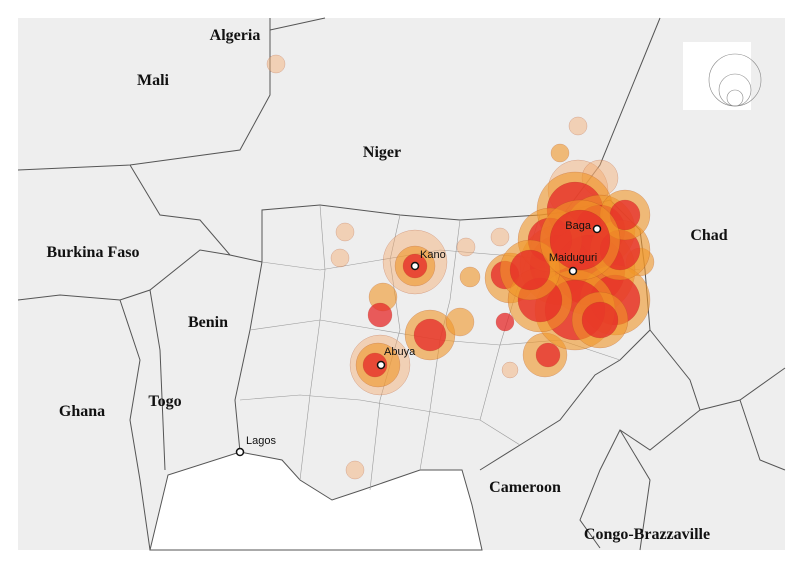 The width and height of the screenshot is (800, 574). Describe the element at coordinates (153, 80) in the screenshot. I see `country-label: Mali` at that location.